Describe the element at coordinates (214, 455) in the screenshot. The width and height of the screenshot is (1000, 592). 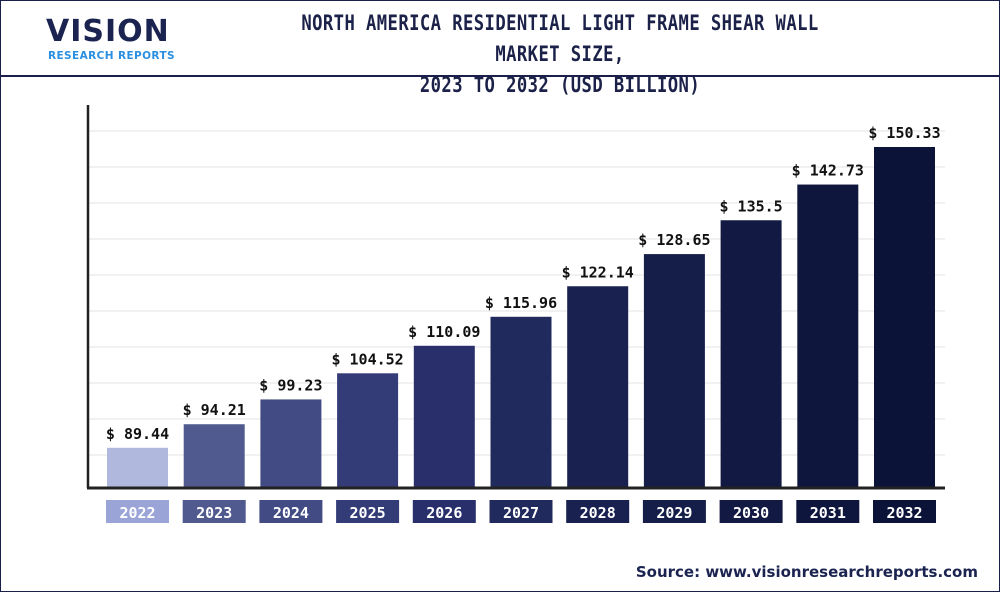
I see `bar-2023` at that location.